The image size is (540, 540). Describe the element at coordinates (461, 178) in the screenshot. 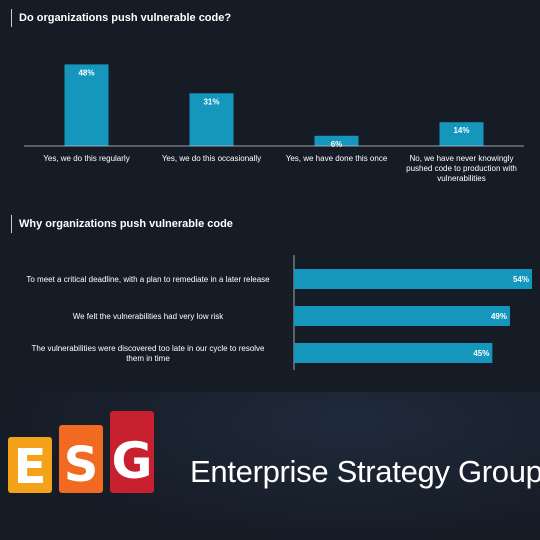

I see `category-label: vulnerabilities` at that location.